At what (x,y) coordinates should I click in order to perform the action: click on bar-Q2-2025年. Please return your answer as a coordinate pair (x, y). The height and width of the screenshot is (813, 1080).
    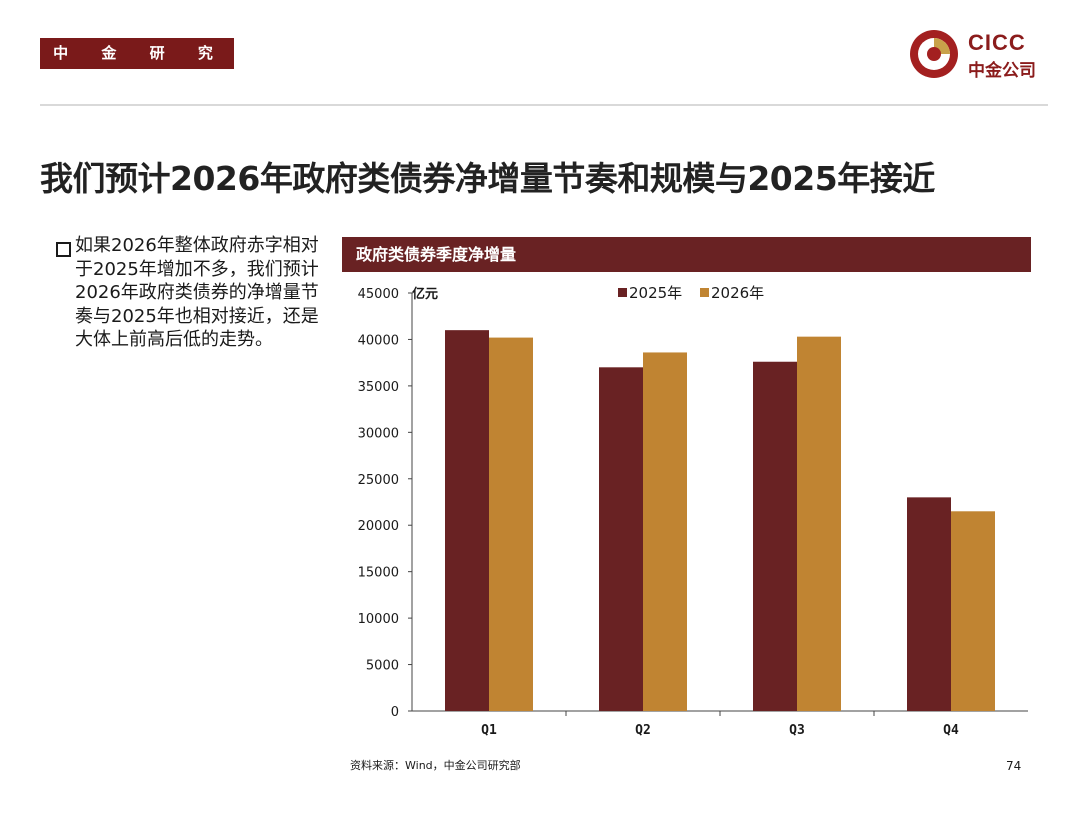
    Looking at the image, I should click on (621, 539).